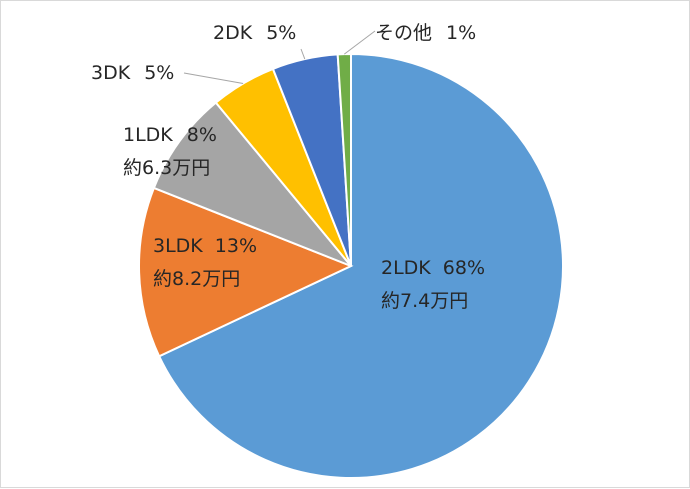  I want to click on label-2dk: 2DK 5%, so click(254, 33).